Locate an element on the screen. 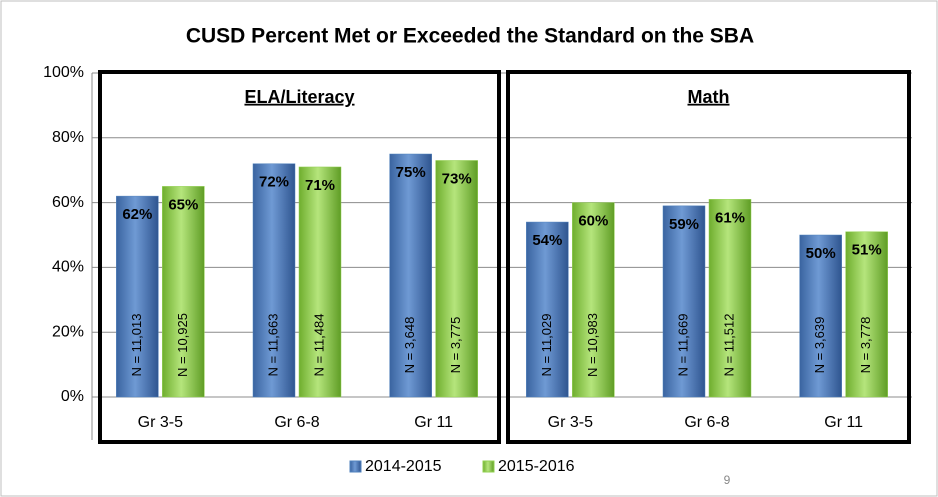 This screenshot has width=938, height=497. n-label: N = 3,639 is located at coordinates (819, 345).